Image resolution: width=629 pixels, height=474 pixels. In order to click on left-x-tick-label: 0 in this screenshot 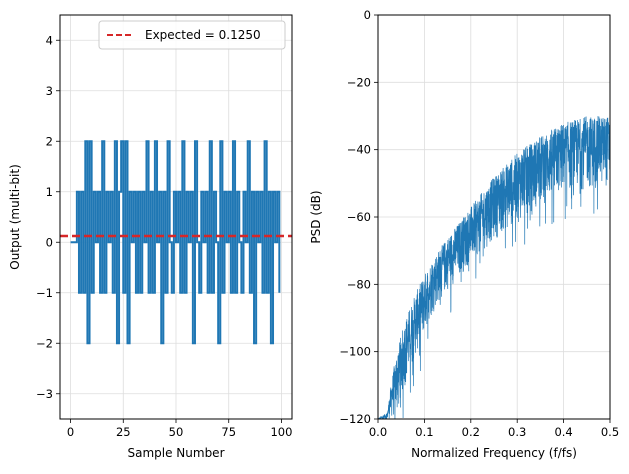, I will do `click(70, 432)`.